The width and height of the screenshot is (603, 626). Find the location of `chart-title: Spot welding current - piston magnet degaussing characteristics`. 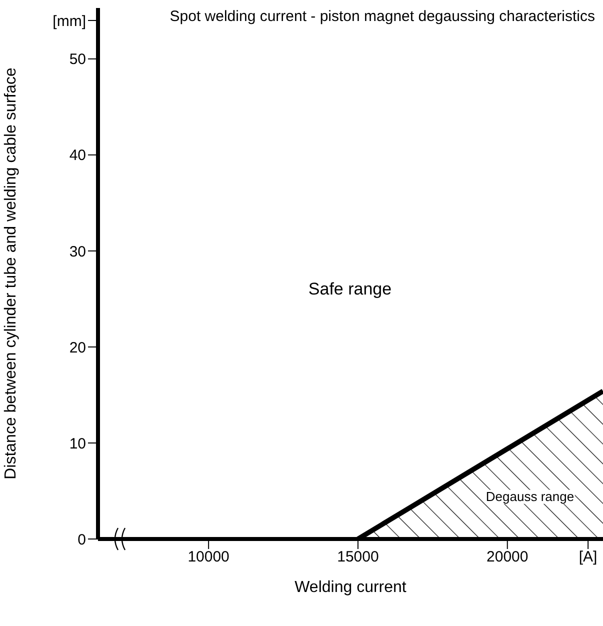

chart-title: Spot welding current - piston magnet degaussing characteristics is located at coordinates (382, 16).